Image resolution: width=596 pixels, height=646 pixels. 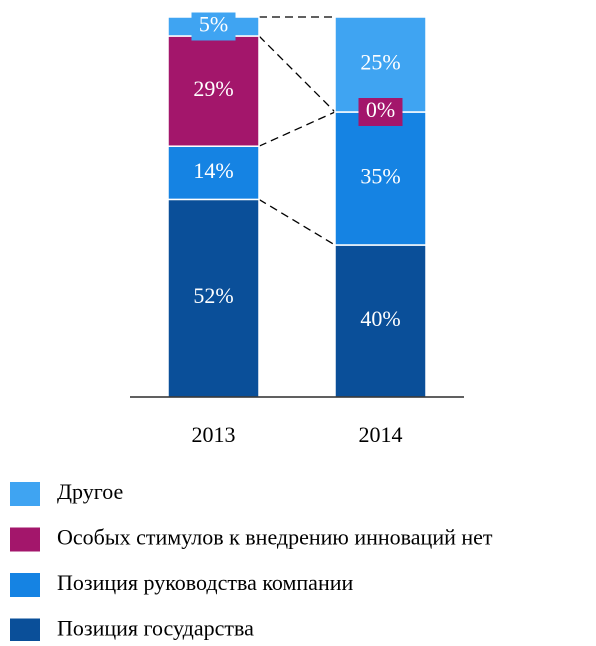 What do you see at coordinates (213, 88) in the screenshot?
I see `value-label: 29%` at bounding box center [213, 88].